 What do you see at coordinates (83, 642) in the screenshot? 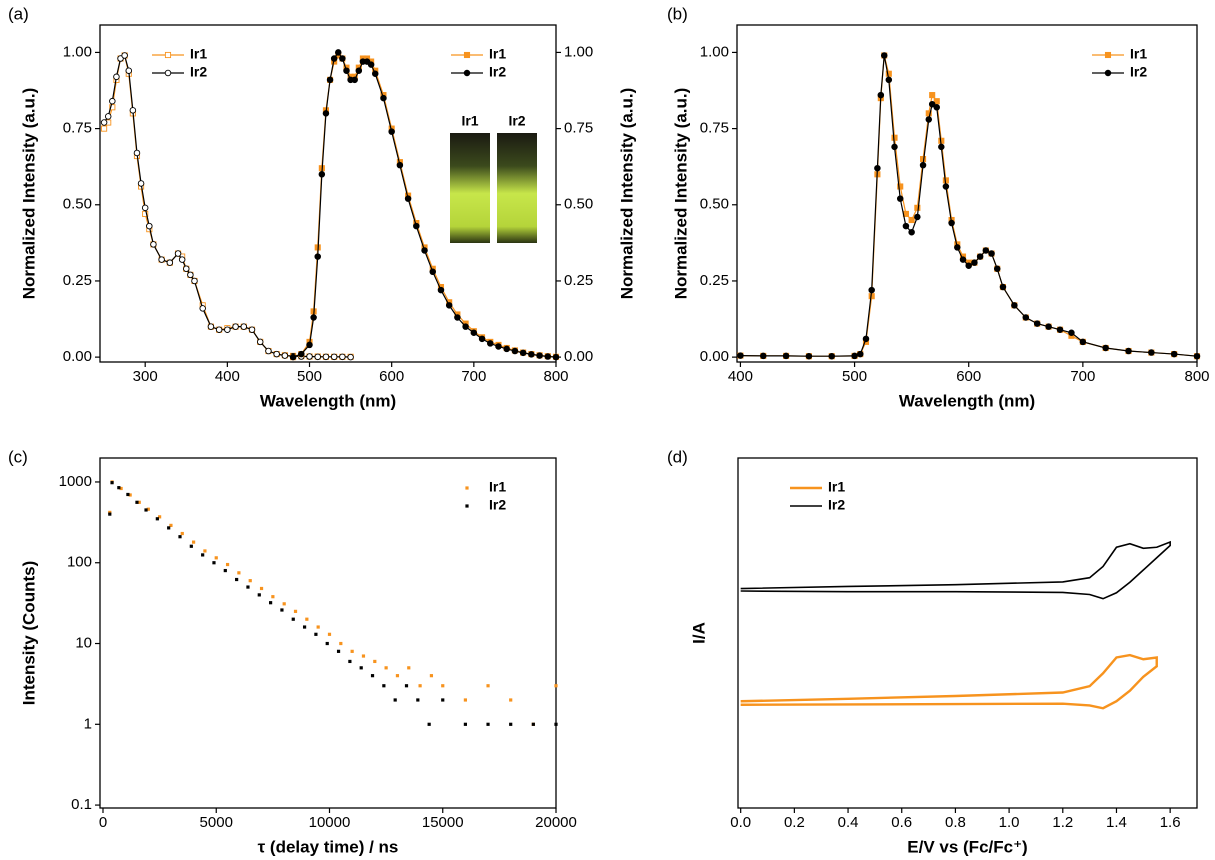
I see `y-tick-label: 10` at bounding box center [83, 642].